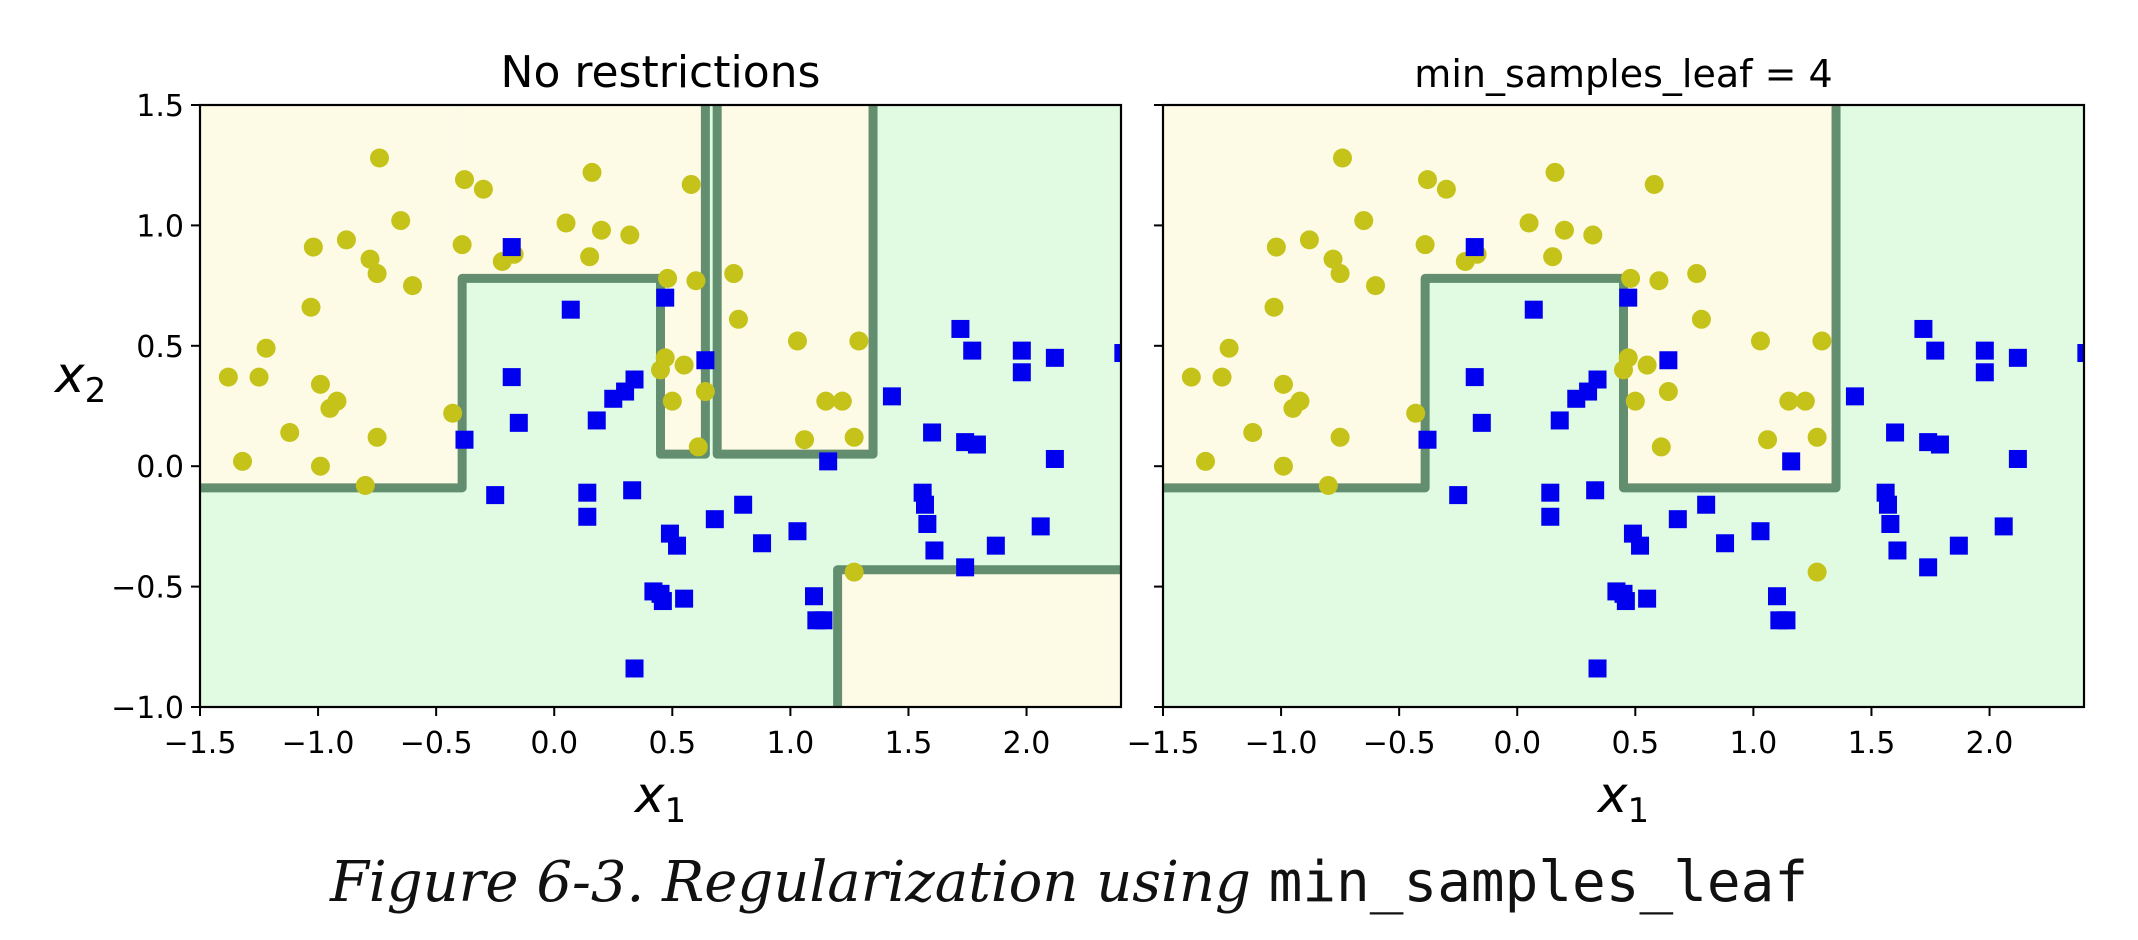  I want to click on caption-text: Figure 6-3. Regularization using, so click(799, 882).